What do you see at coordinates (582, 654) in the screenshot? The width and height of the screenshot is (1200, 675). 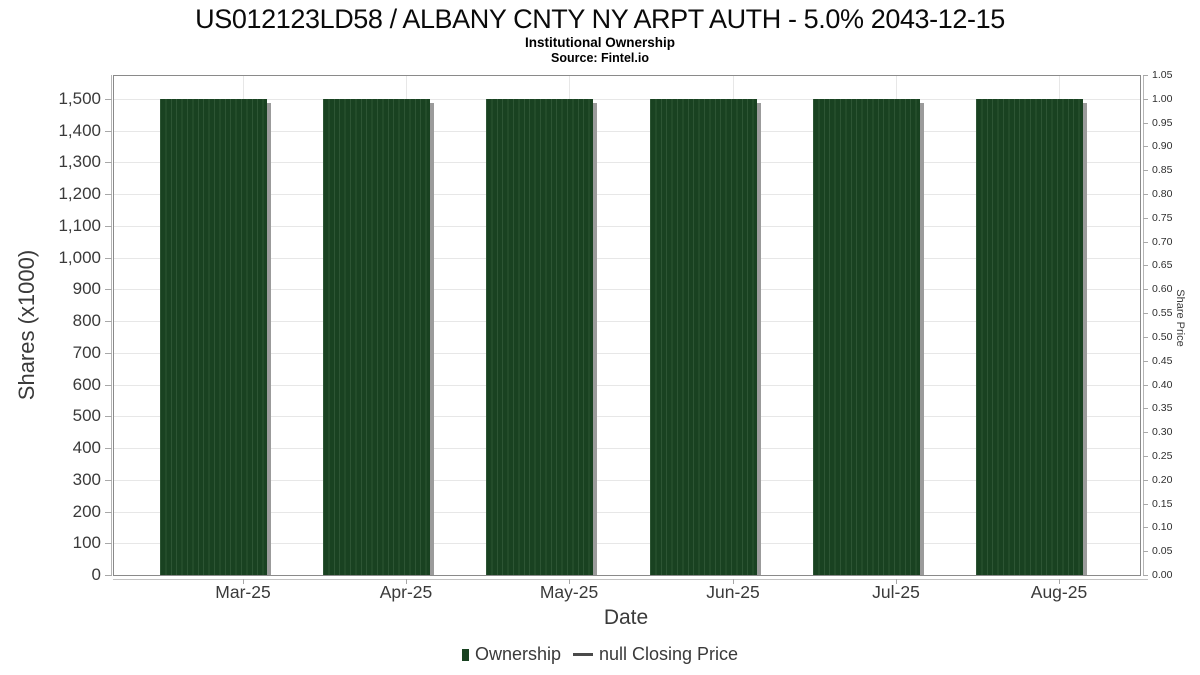 I see `closing-price-line-marker-icon` at bounding box center [582, 654].